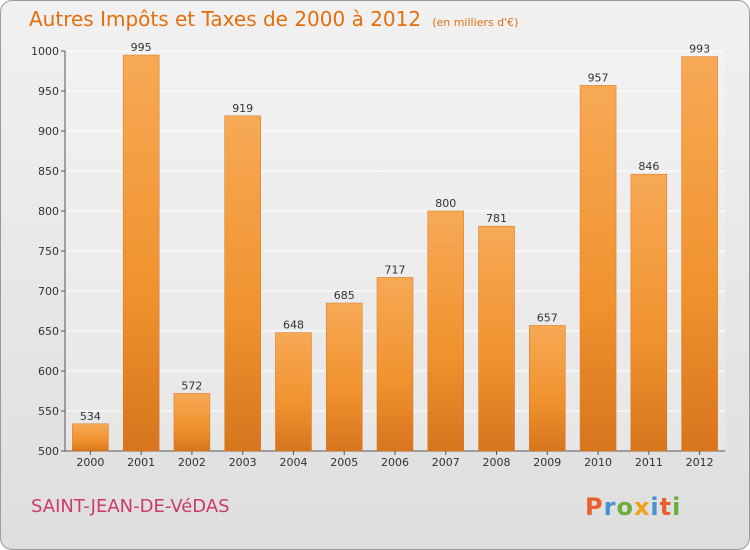  I want to click on data-label-2004: 648, so click(293, 325).